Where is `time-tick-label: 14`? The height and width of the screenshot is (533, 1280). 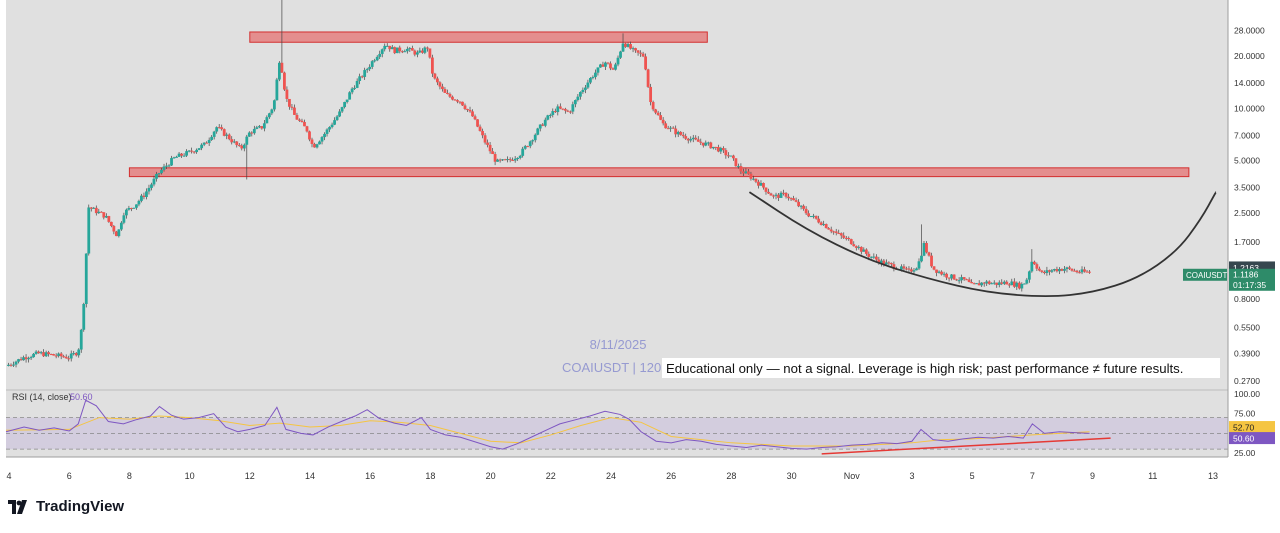
time-tick-label: 14 is located at coordinates (310, 476).